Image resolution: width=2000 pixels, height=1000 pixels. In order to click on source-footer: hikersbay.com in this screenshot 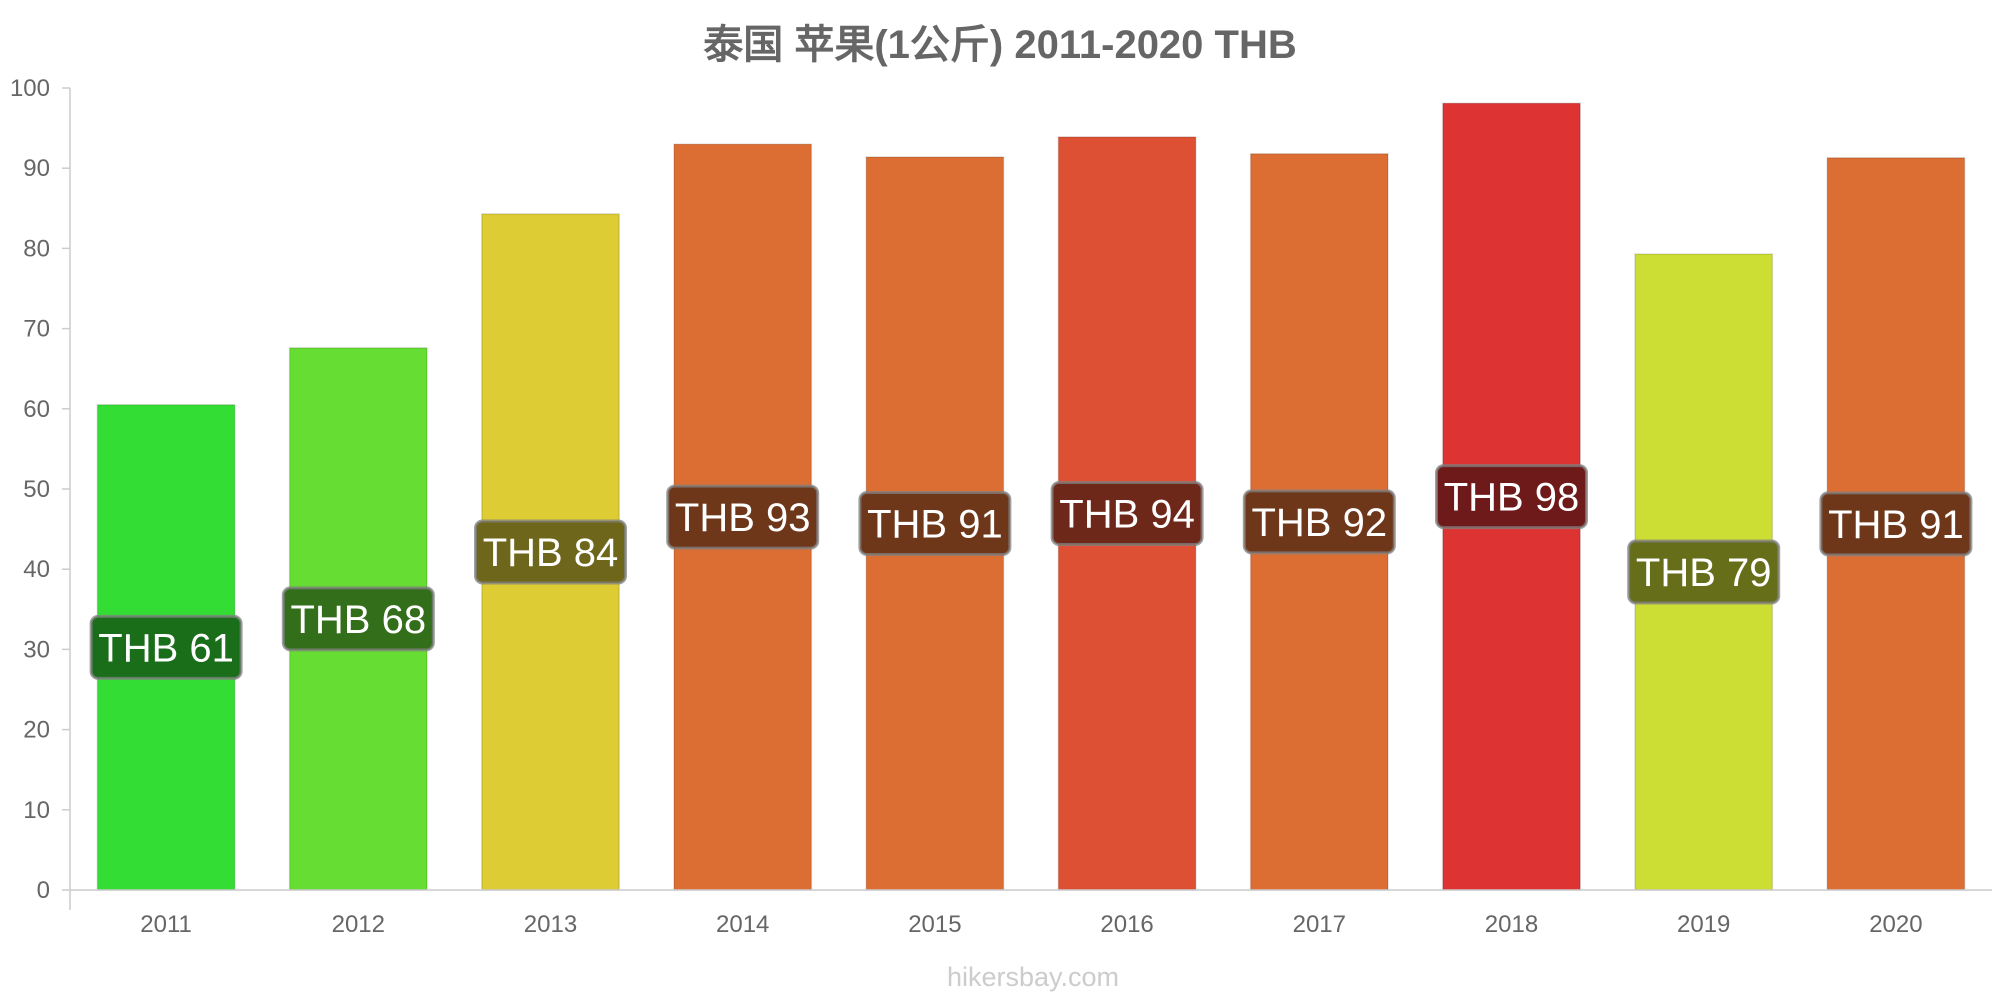, I will do `click(1033, 977)`.